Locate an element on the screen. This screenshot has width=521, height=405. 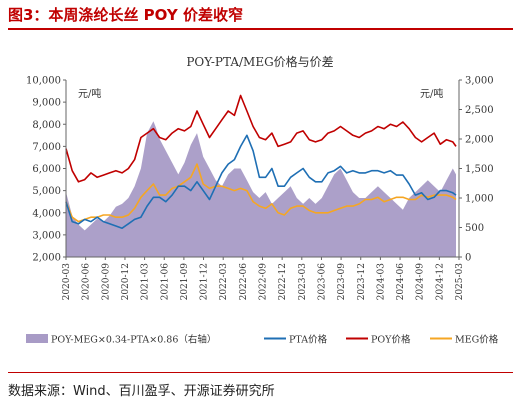
legend-label-poy: POY价格 is located at coordinates (391, 340).